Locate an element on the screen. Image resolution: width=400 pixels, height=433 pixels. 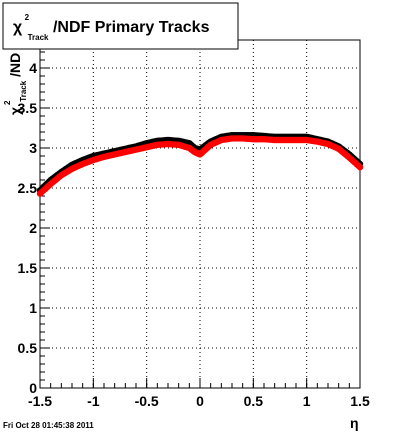
title-chi: χ is located at coordinates (18, 27).